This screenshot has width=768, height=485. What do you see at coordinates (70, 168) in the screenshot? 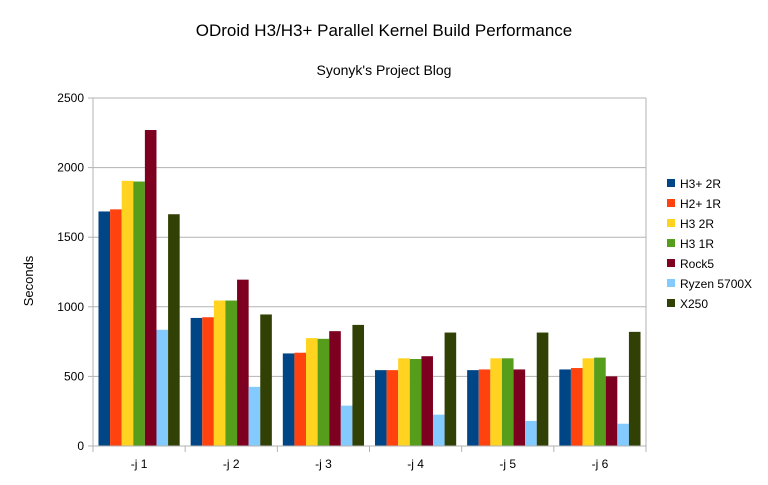
I see `y-tick-label: 2000` at bounding box center [70, 168].